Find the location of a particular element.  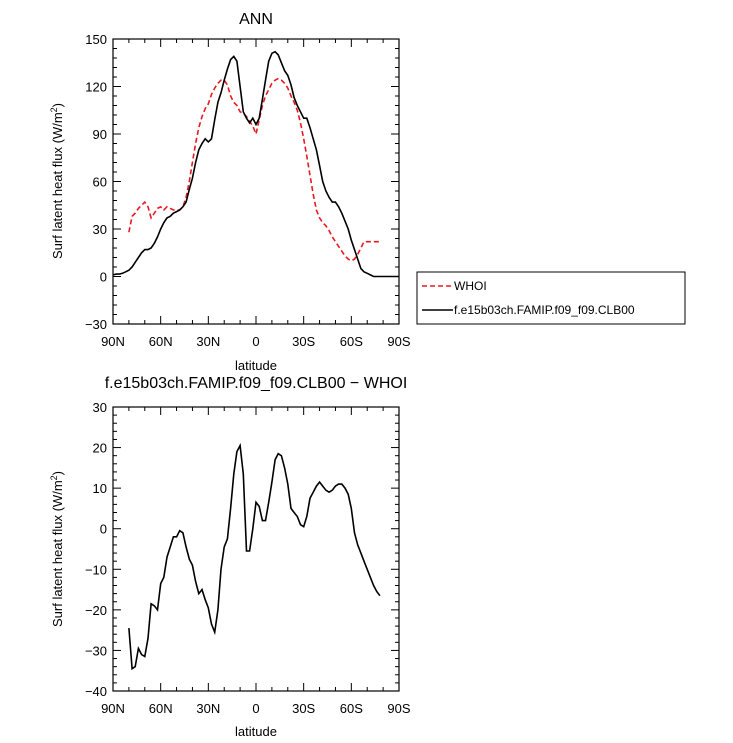

top-y-axis-label: Surf latent heat flux (W/m2) is located at coordinates (57, 181).